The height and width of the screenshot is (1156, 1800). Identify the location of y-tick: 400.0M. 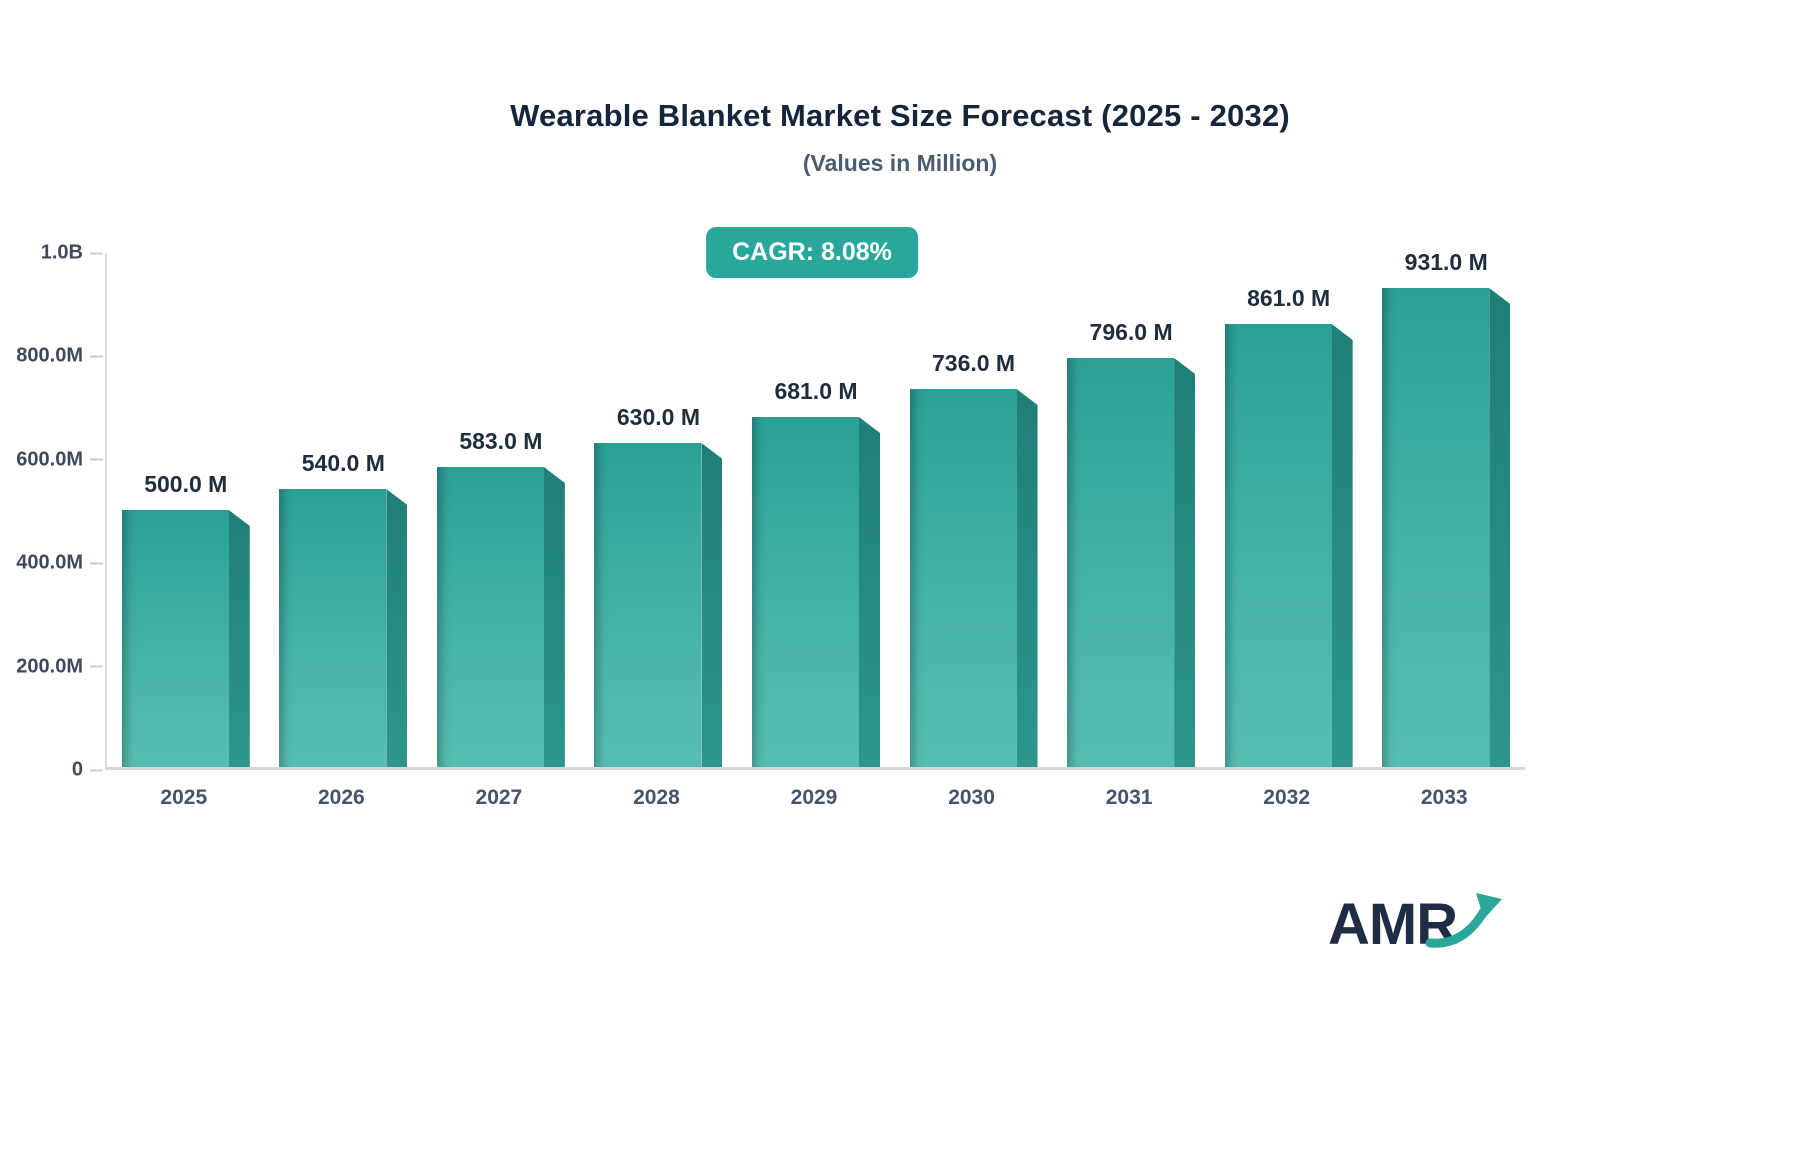
(59, 563).